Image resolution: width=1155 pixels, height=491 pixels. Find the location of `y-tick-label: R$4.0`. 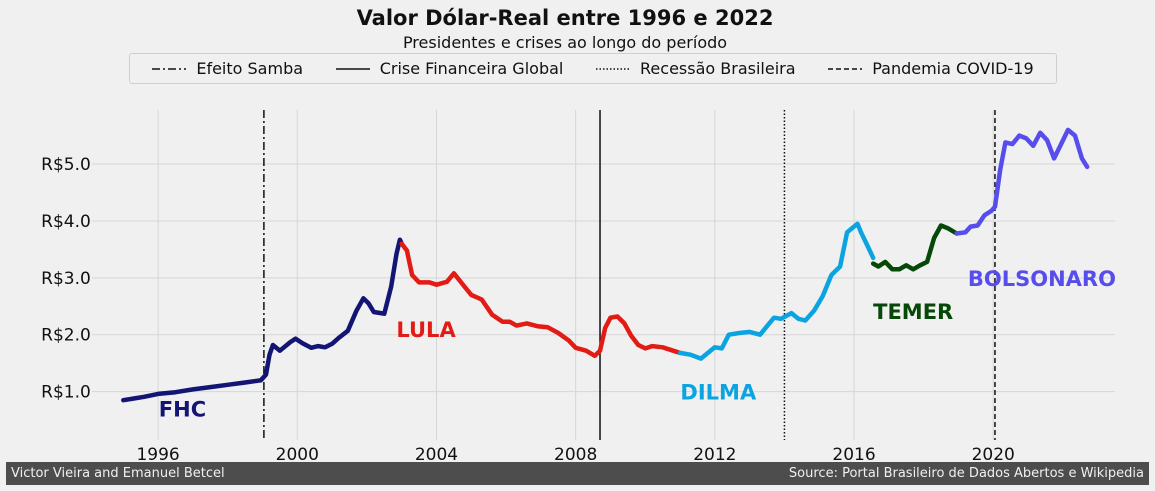

y-tick-label: R$4.0 is located at coordinates (66, 222).